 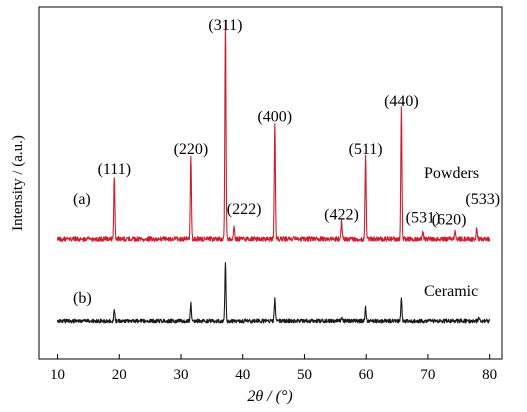 I want to click on x-tick-label: 60, so click(x=366, y=375).